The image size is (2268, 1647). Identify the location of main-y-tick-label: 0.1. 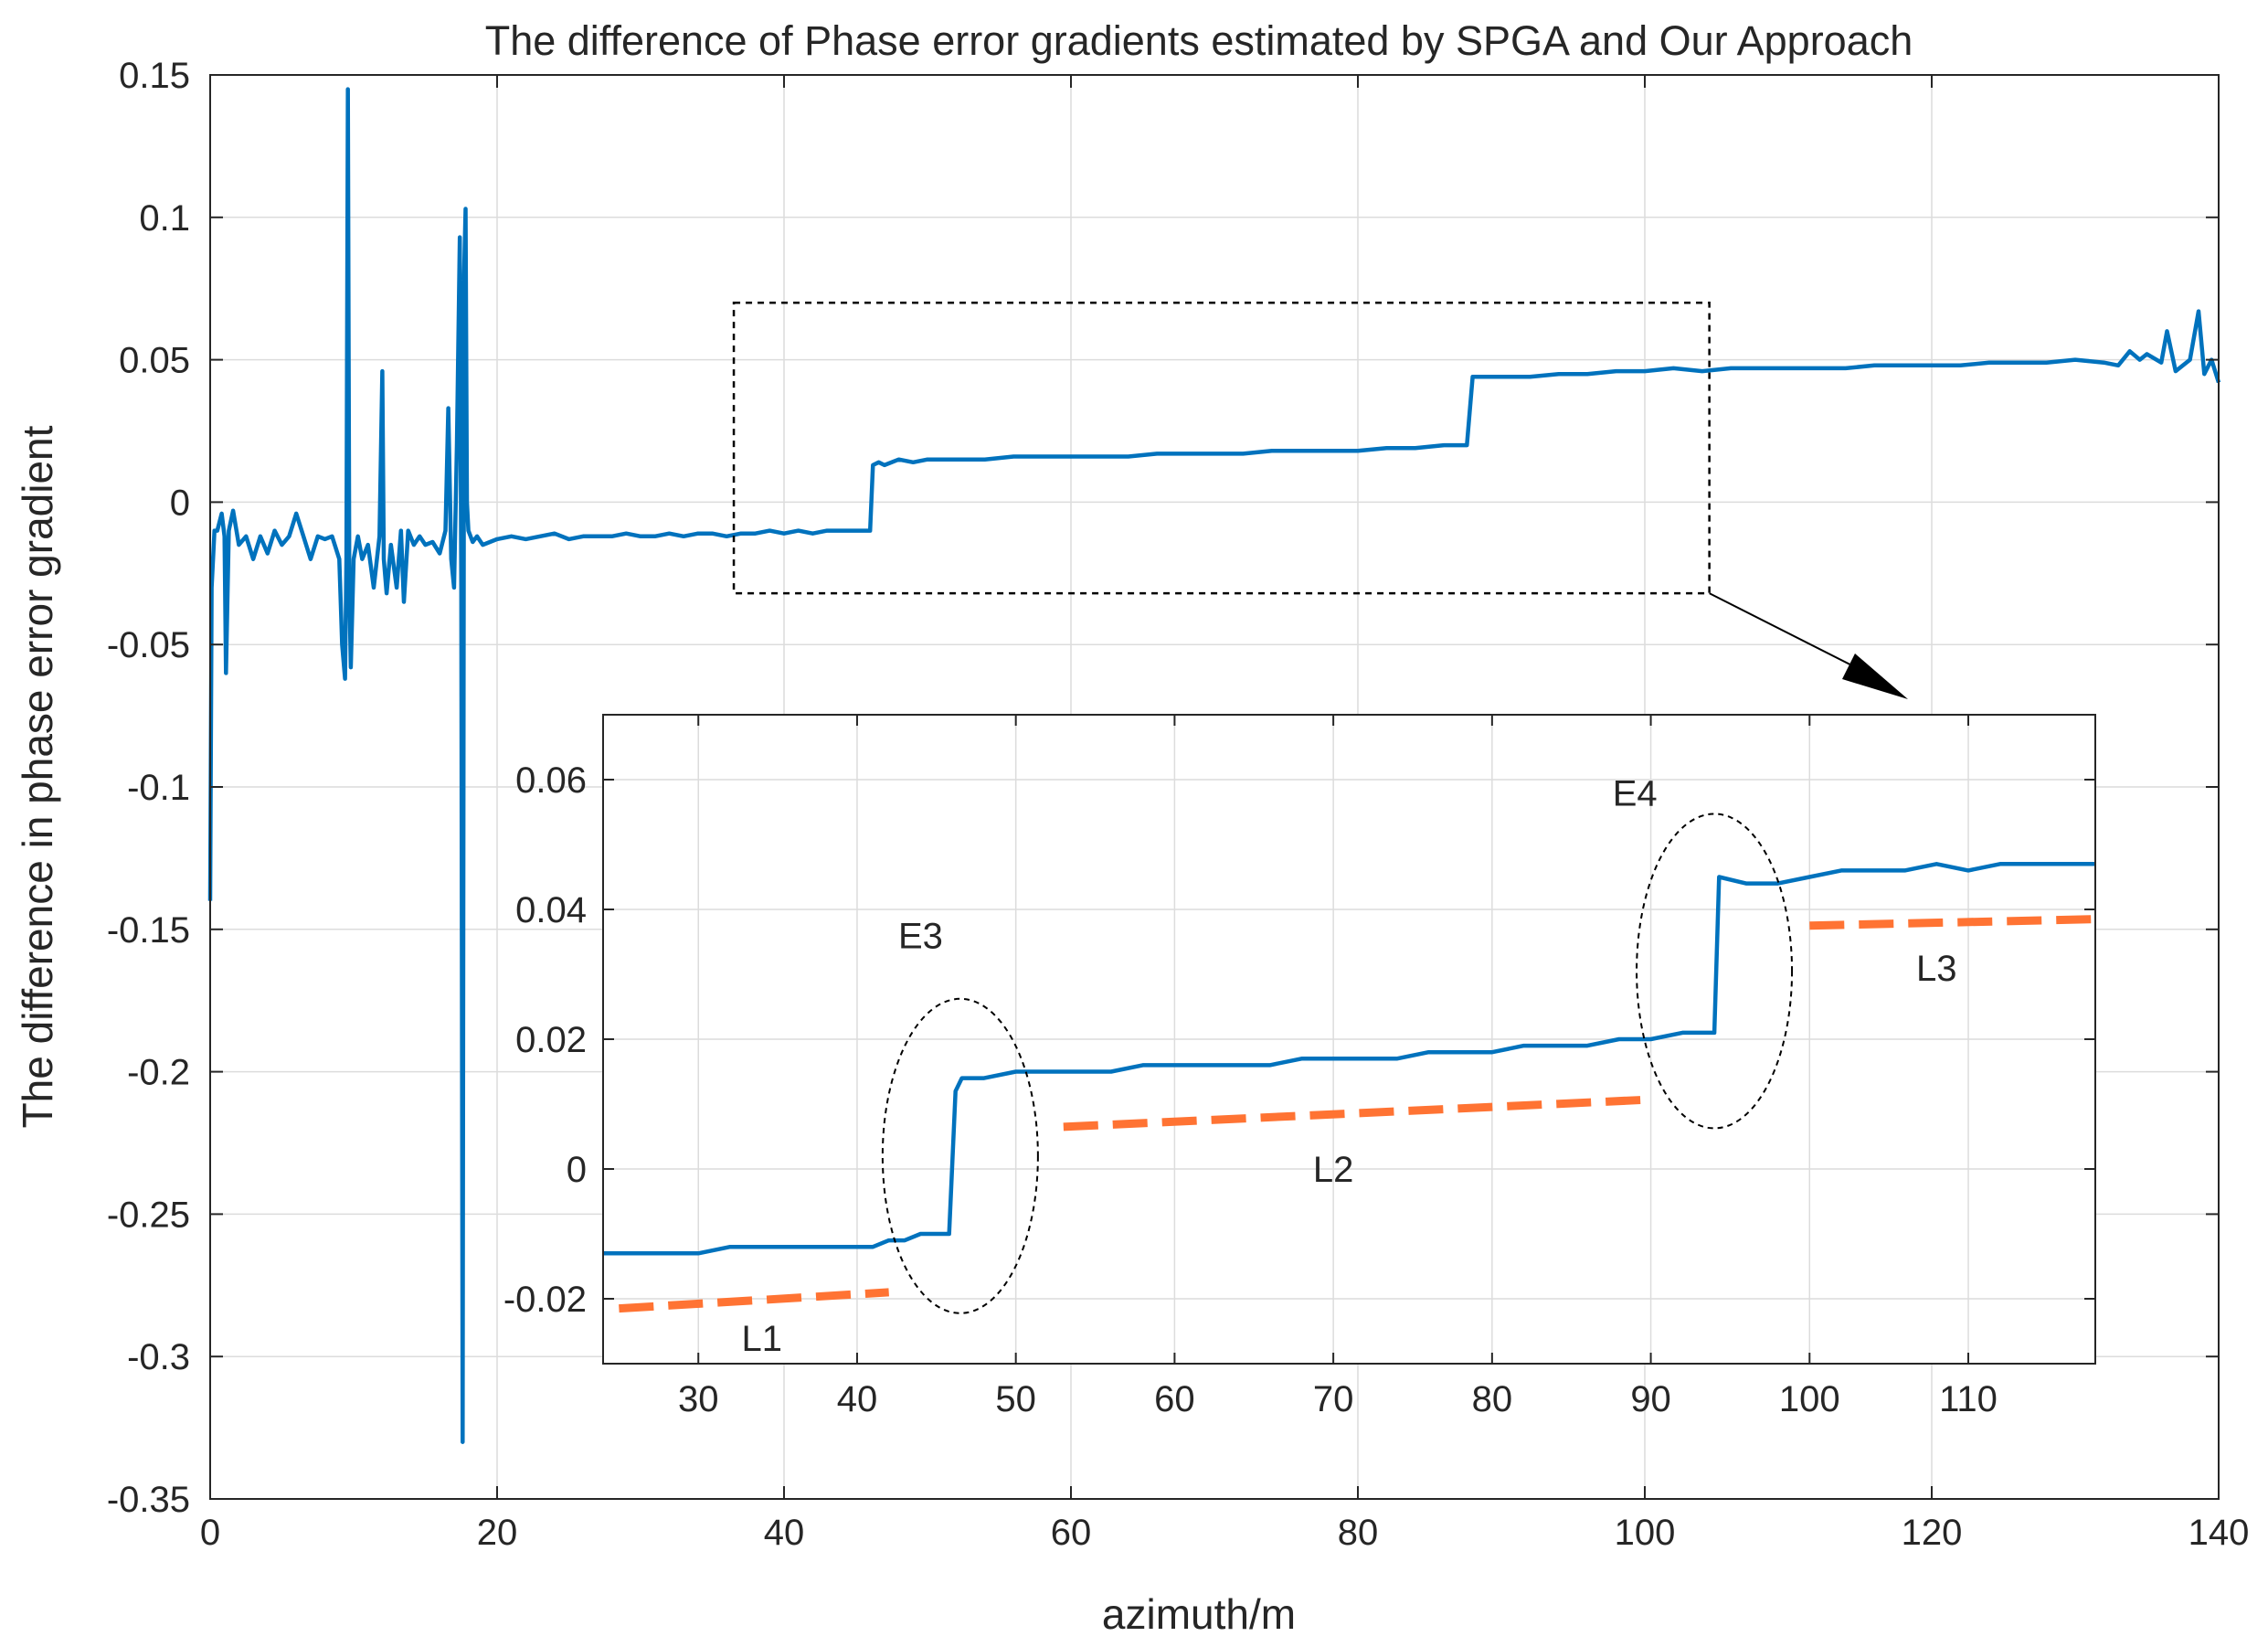
(164, 218).